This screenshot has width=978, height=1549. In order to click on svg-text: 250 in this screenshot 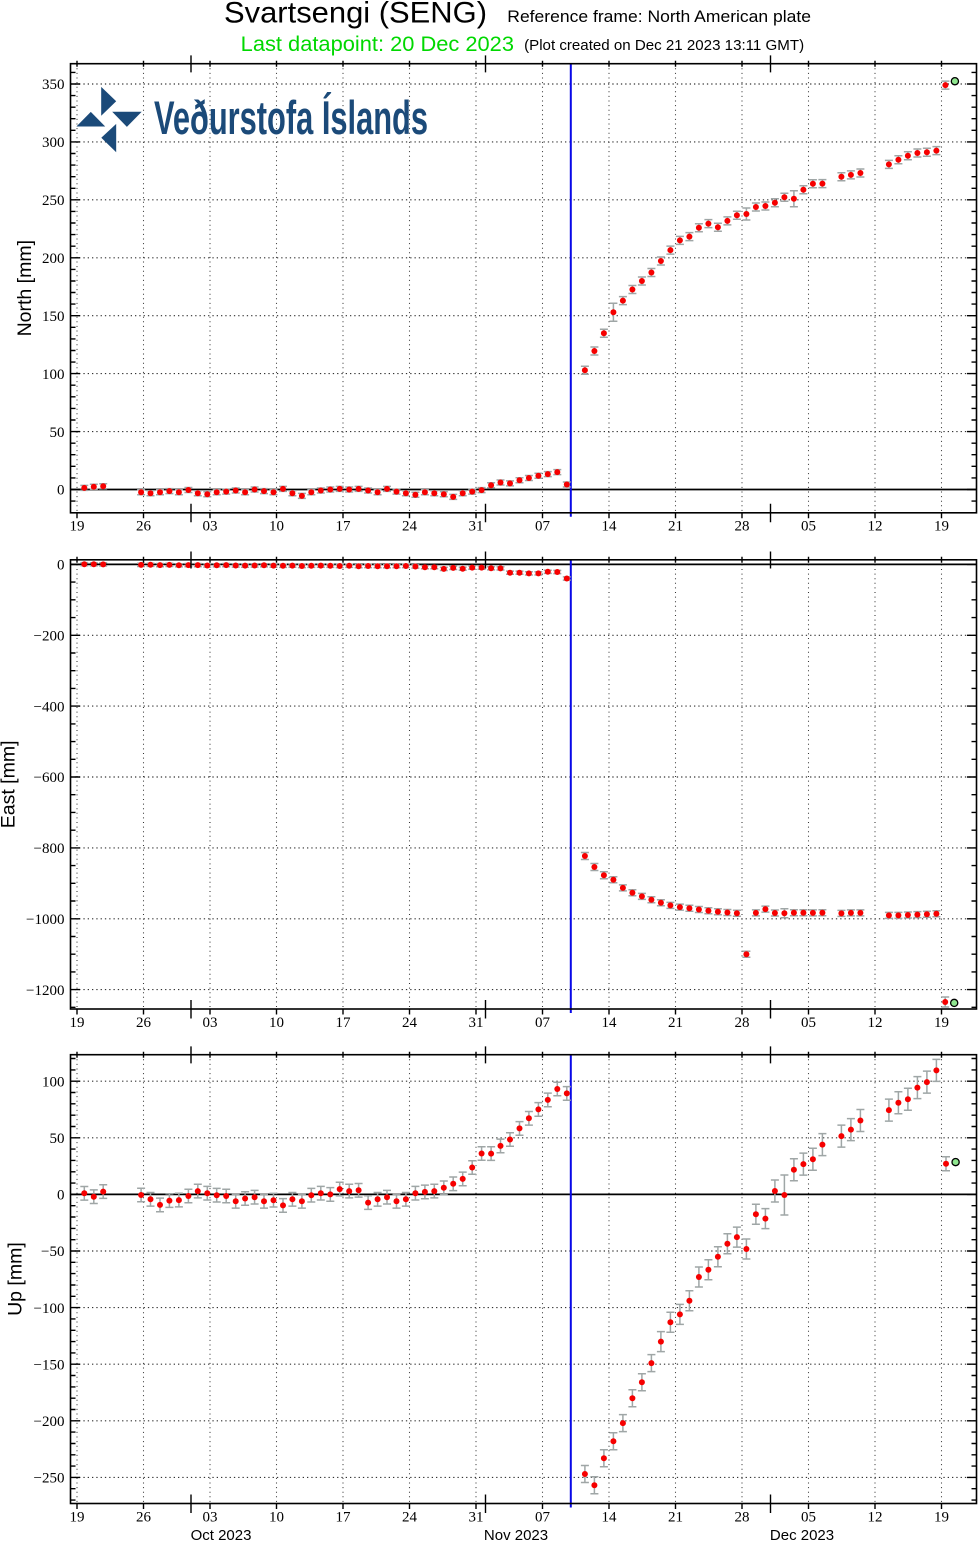, I will do `click(53, 201)`.